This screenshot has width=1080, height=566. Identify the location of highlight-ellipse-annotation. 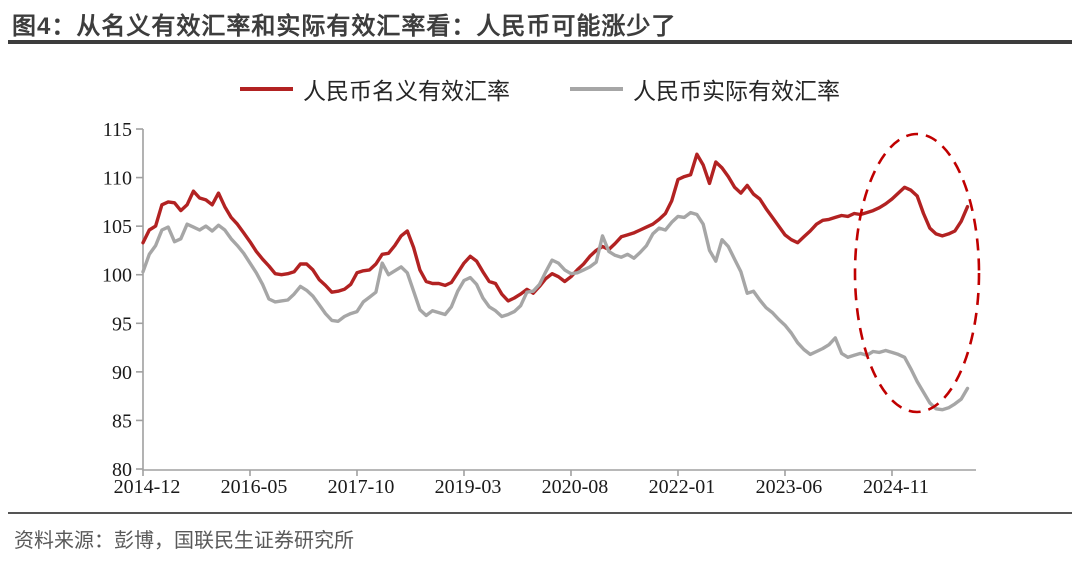
(917, 273).